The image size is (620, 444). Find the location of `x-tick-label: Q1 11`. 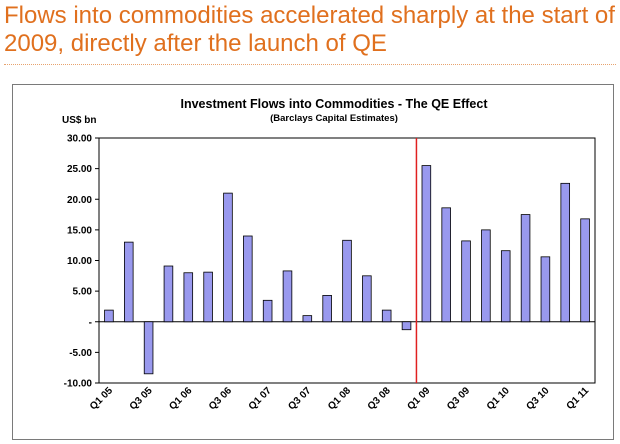

x-tick-label: Q1 11 is located at coordinates (578, 398).